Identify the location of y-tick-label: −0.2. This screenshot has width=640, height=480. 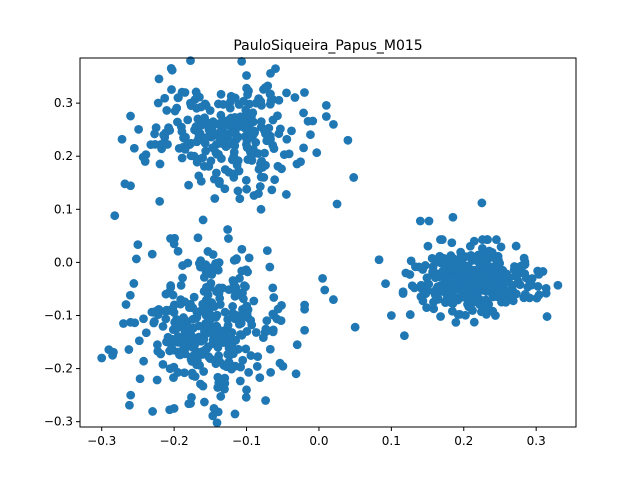
(58, 369).